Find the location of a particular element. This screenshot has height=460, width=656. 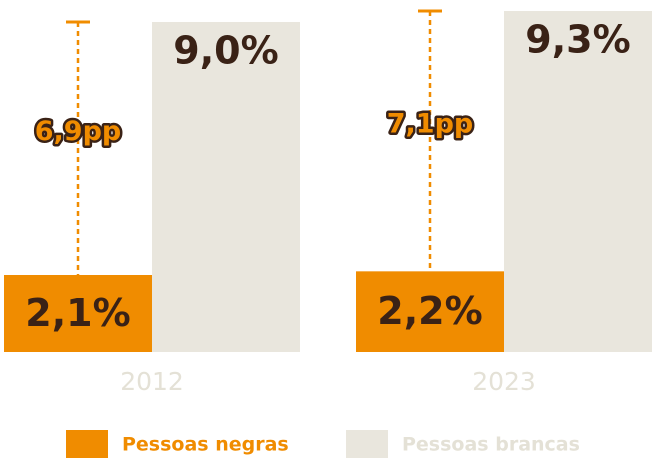

legend: Pessoas negras Pessoas brancas is located at coordinates (323, 444).